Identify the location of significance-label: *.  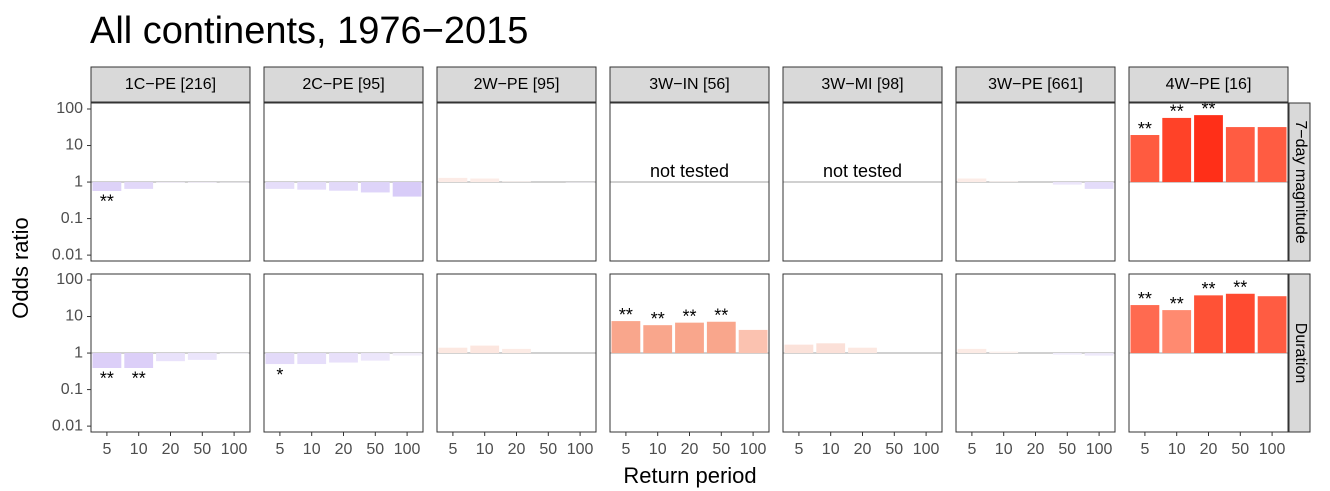
(279, 375).